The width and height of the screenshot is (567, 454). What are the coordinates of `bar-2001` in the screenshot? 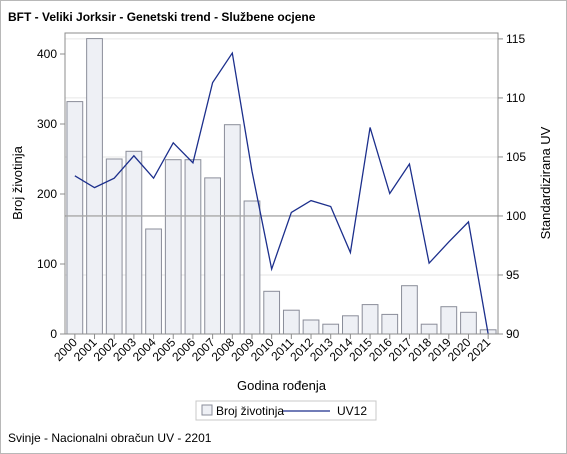 It's located at (94, 186).